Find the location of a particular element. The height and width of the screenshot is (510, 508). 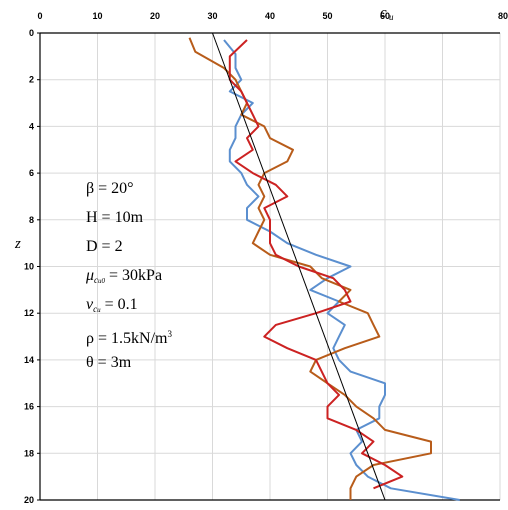

param-density: ρ = 1.5kN/m3 is located at coordinates (129, 336).